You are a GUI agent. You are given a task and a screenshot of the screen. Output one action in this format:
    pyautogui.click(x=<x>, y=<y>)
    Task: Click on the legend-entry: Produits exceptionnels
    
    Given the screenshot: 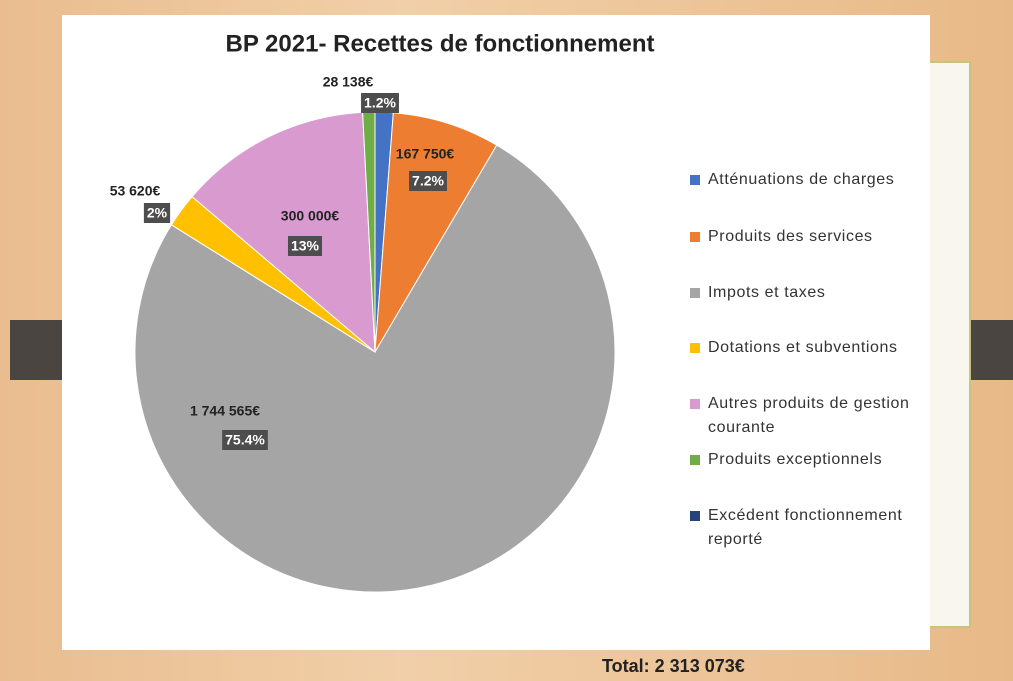 What is the action you would take?
    pyautogui.click(x=806, y=460)
    